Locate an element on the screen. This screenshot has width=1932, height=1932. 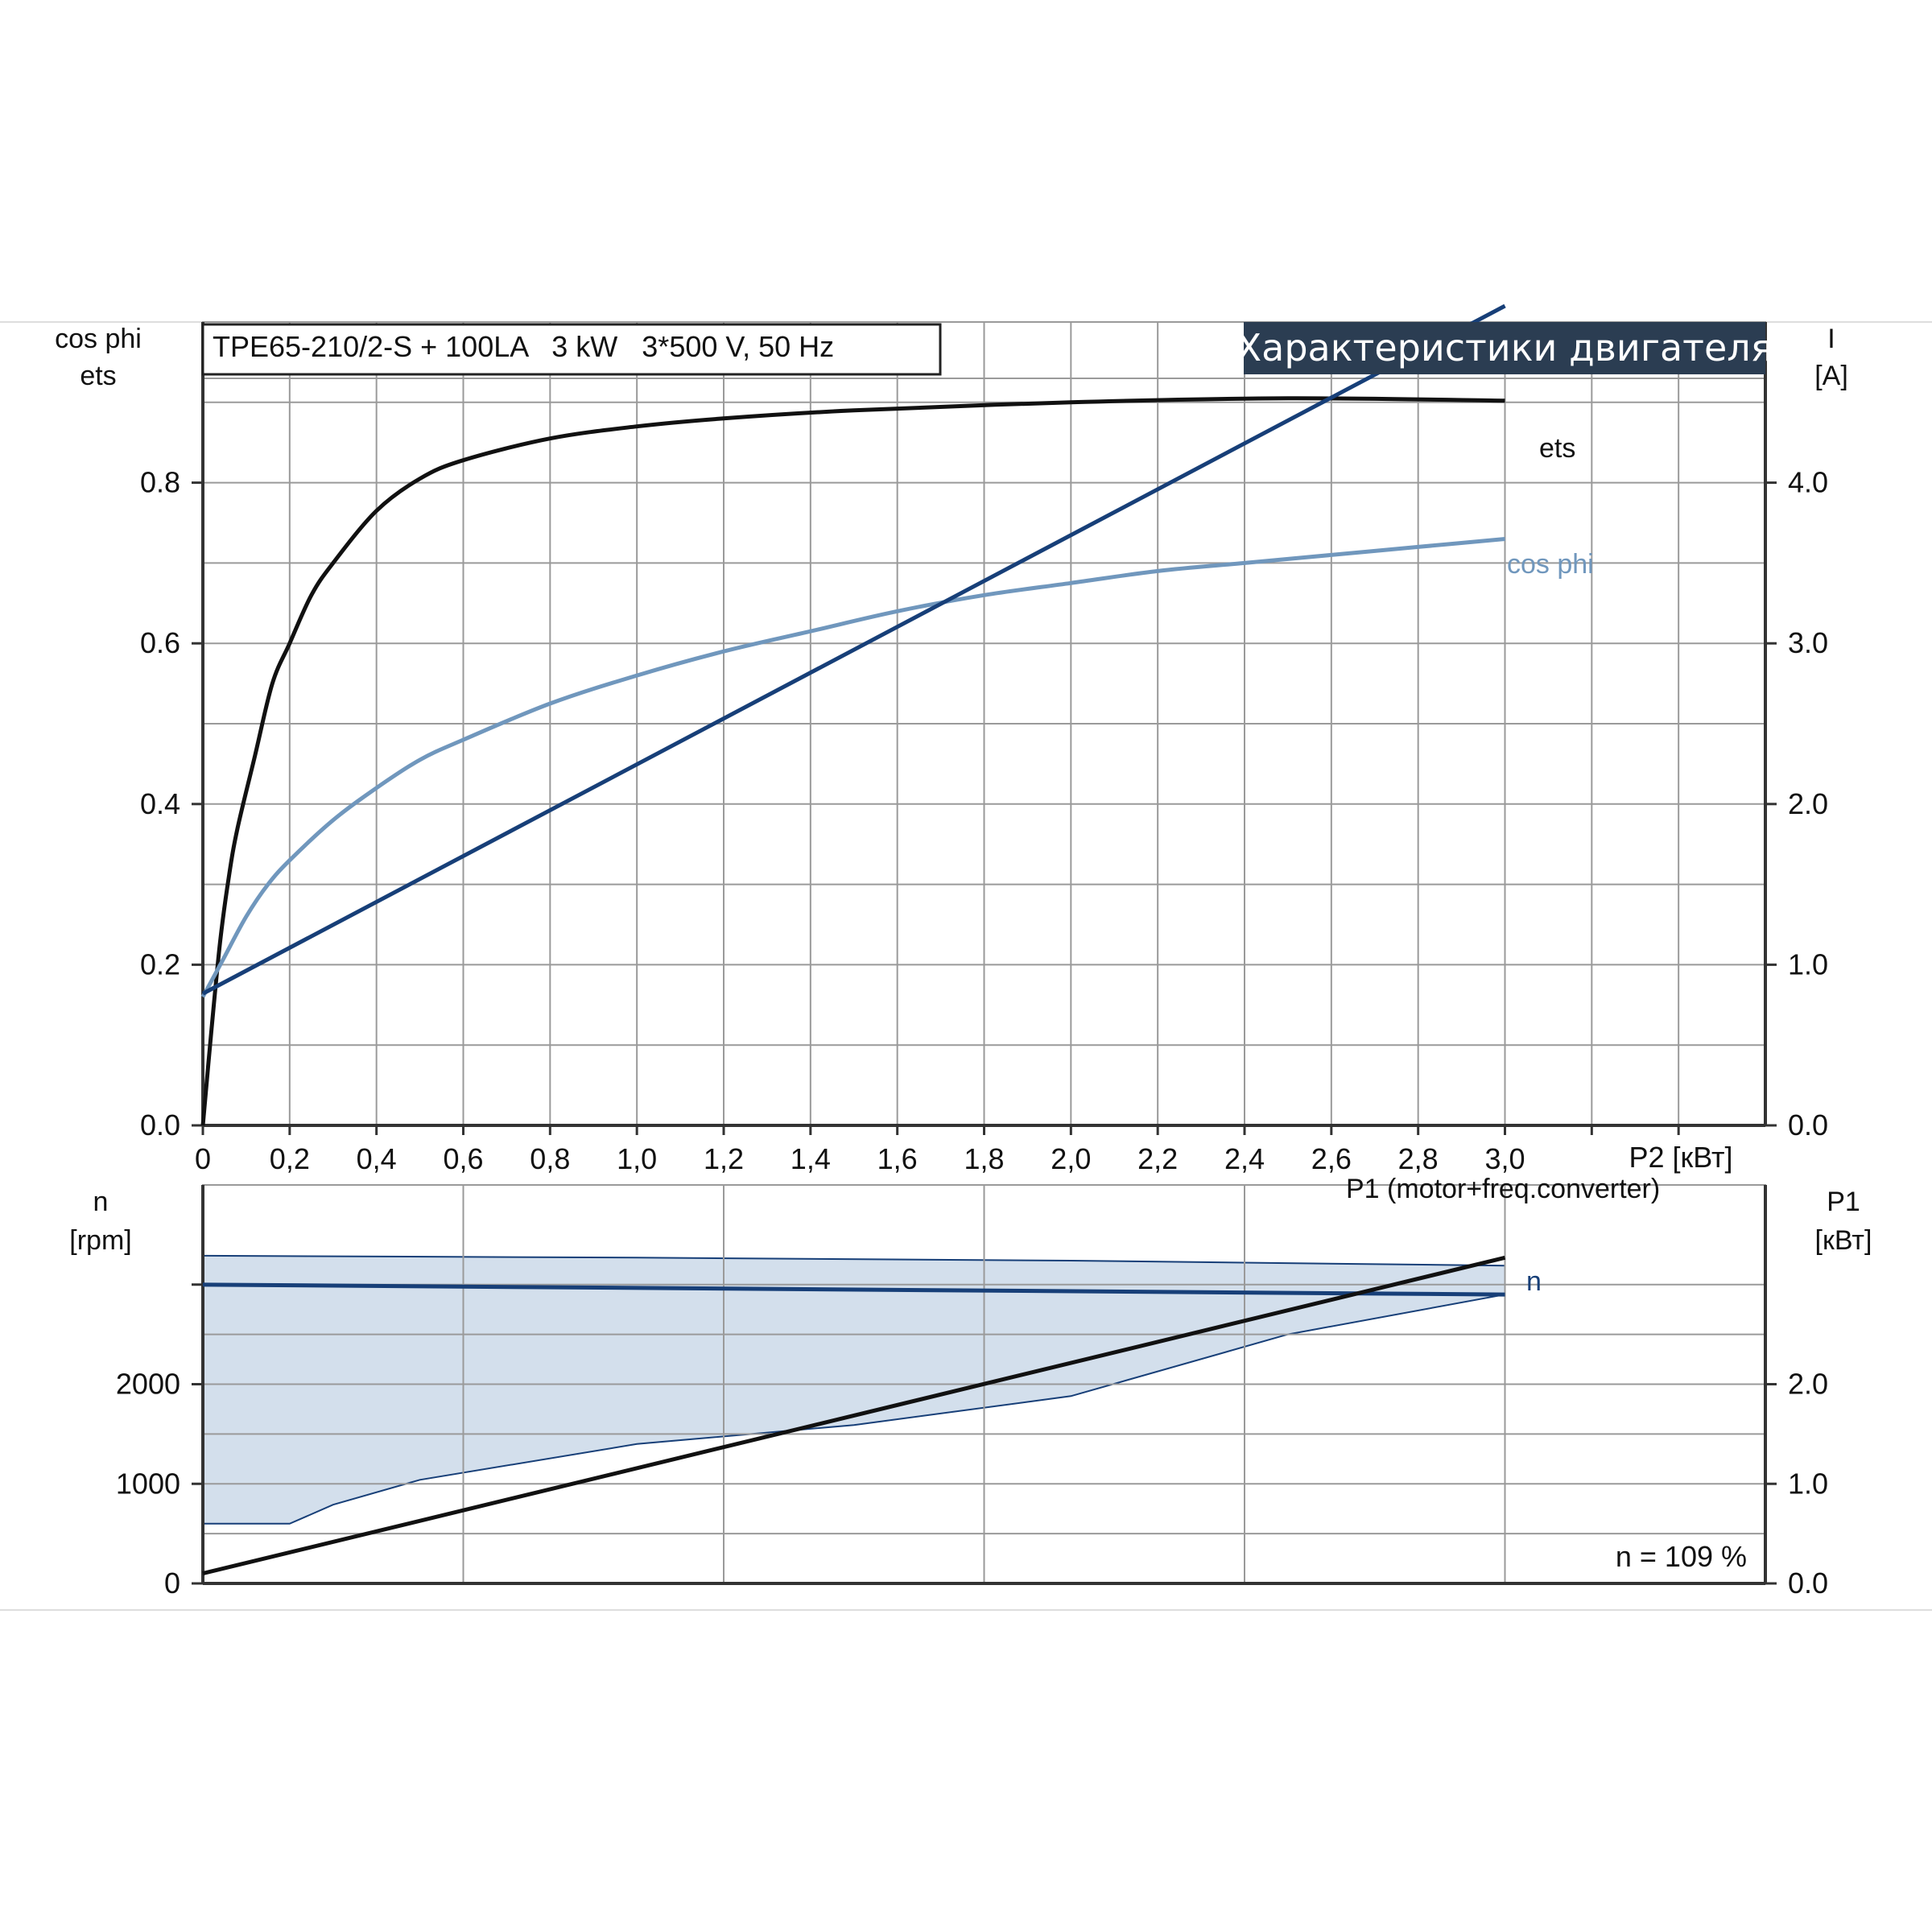
bottom-left-tick-label: 2000 is located at coordinates (148, 1384).